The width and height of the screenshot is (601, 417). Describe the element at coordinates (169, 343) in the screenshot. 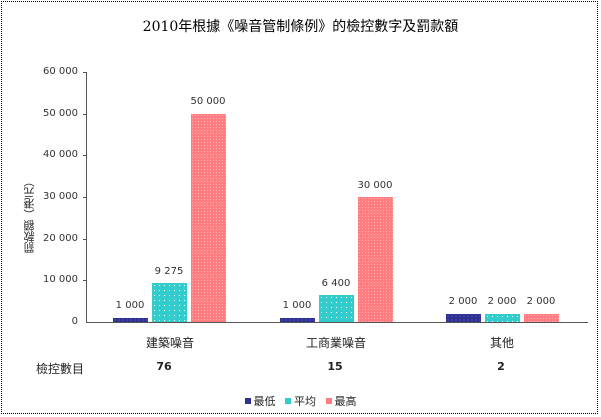

I see `category-label: 建築噪音` at that location.